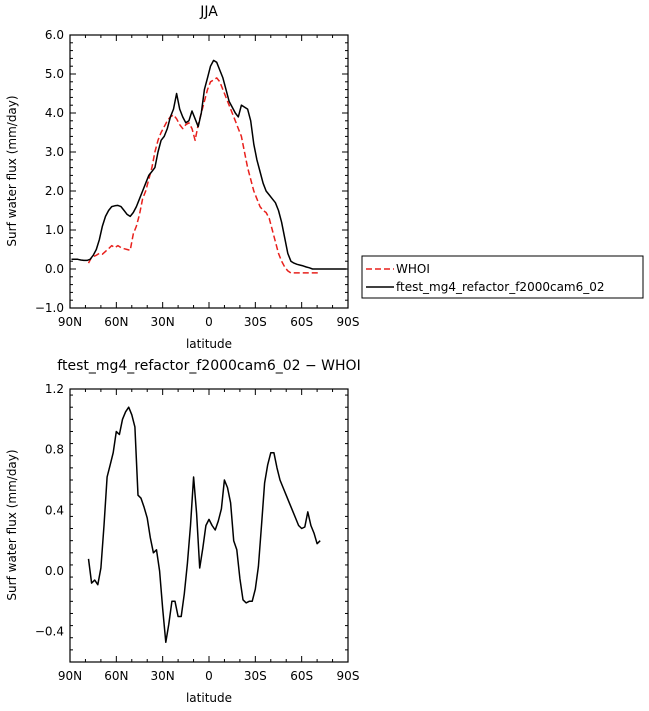 This screenshot has width=649, height=711. What do you see at coordinates (49, 308) in the screenshot?
I see `y-tick-label: −1.0` at bounding box center [49, 308].